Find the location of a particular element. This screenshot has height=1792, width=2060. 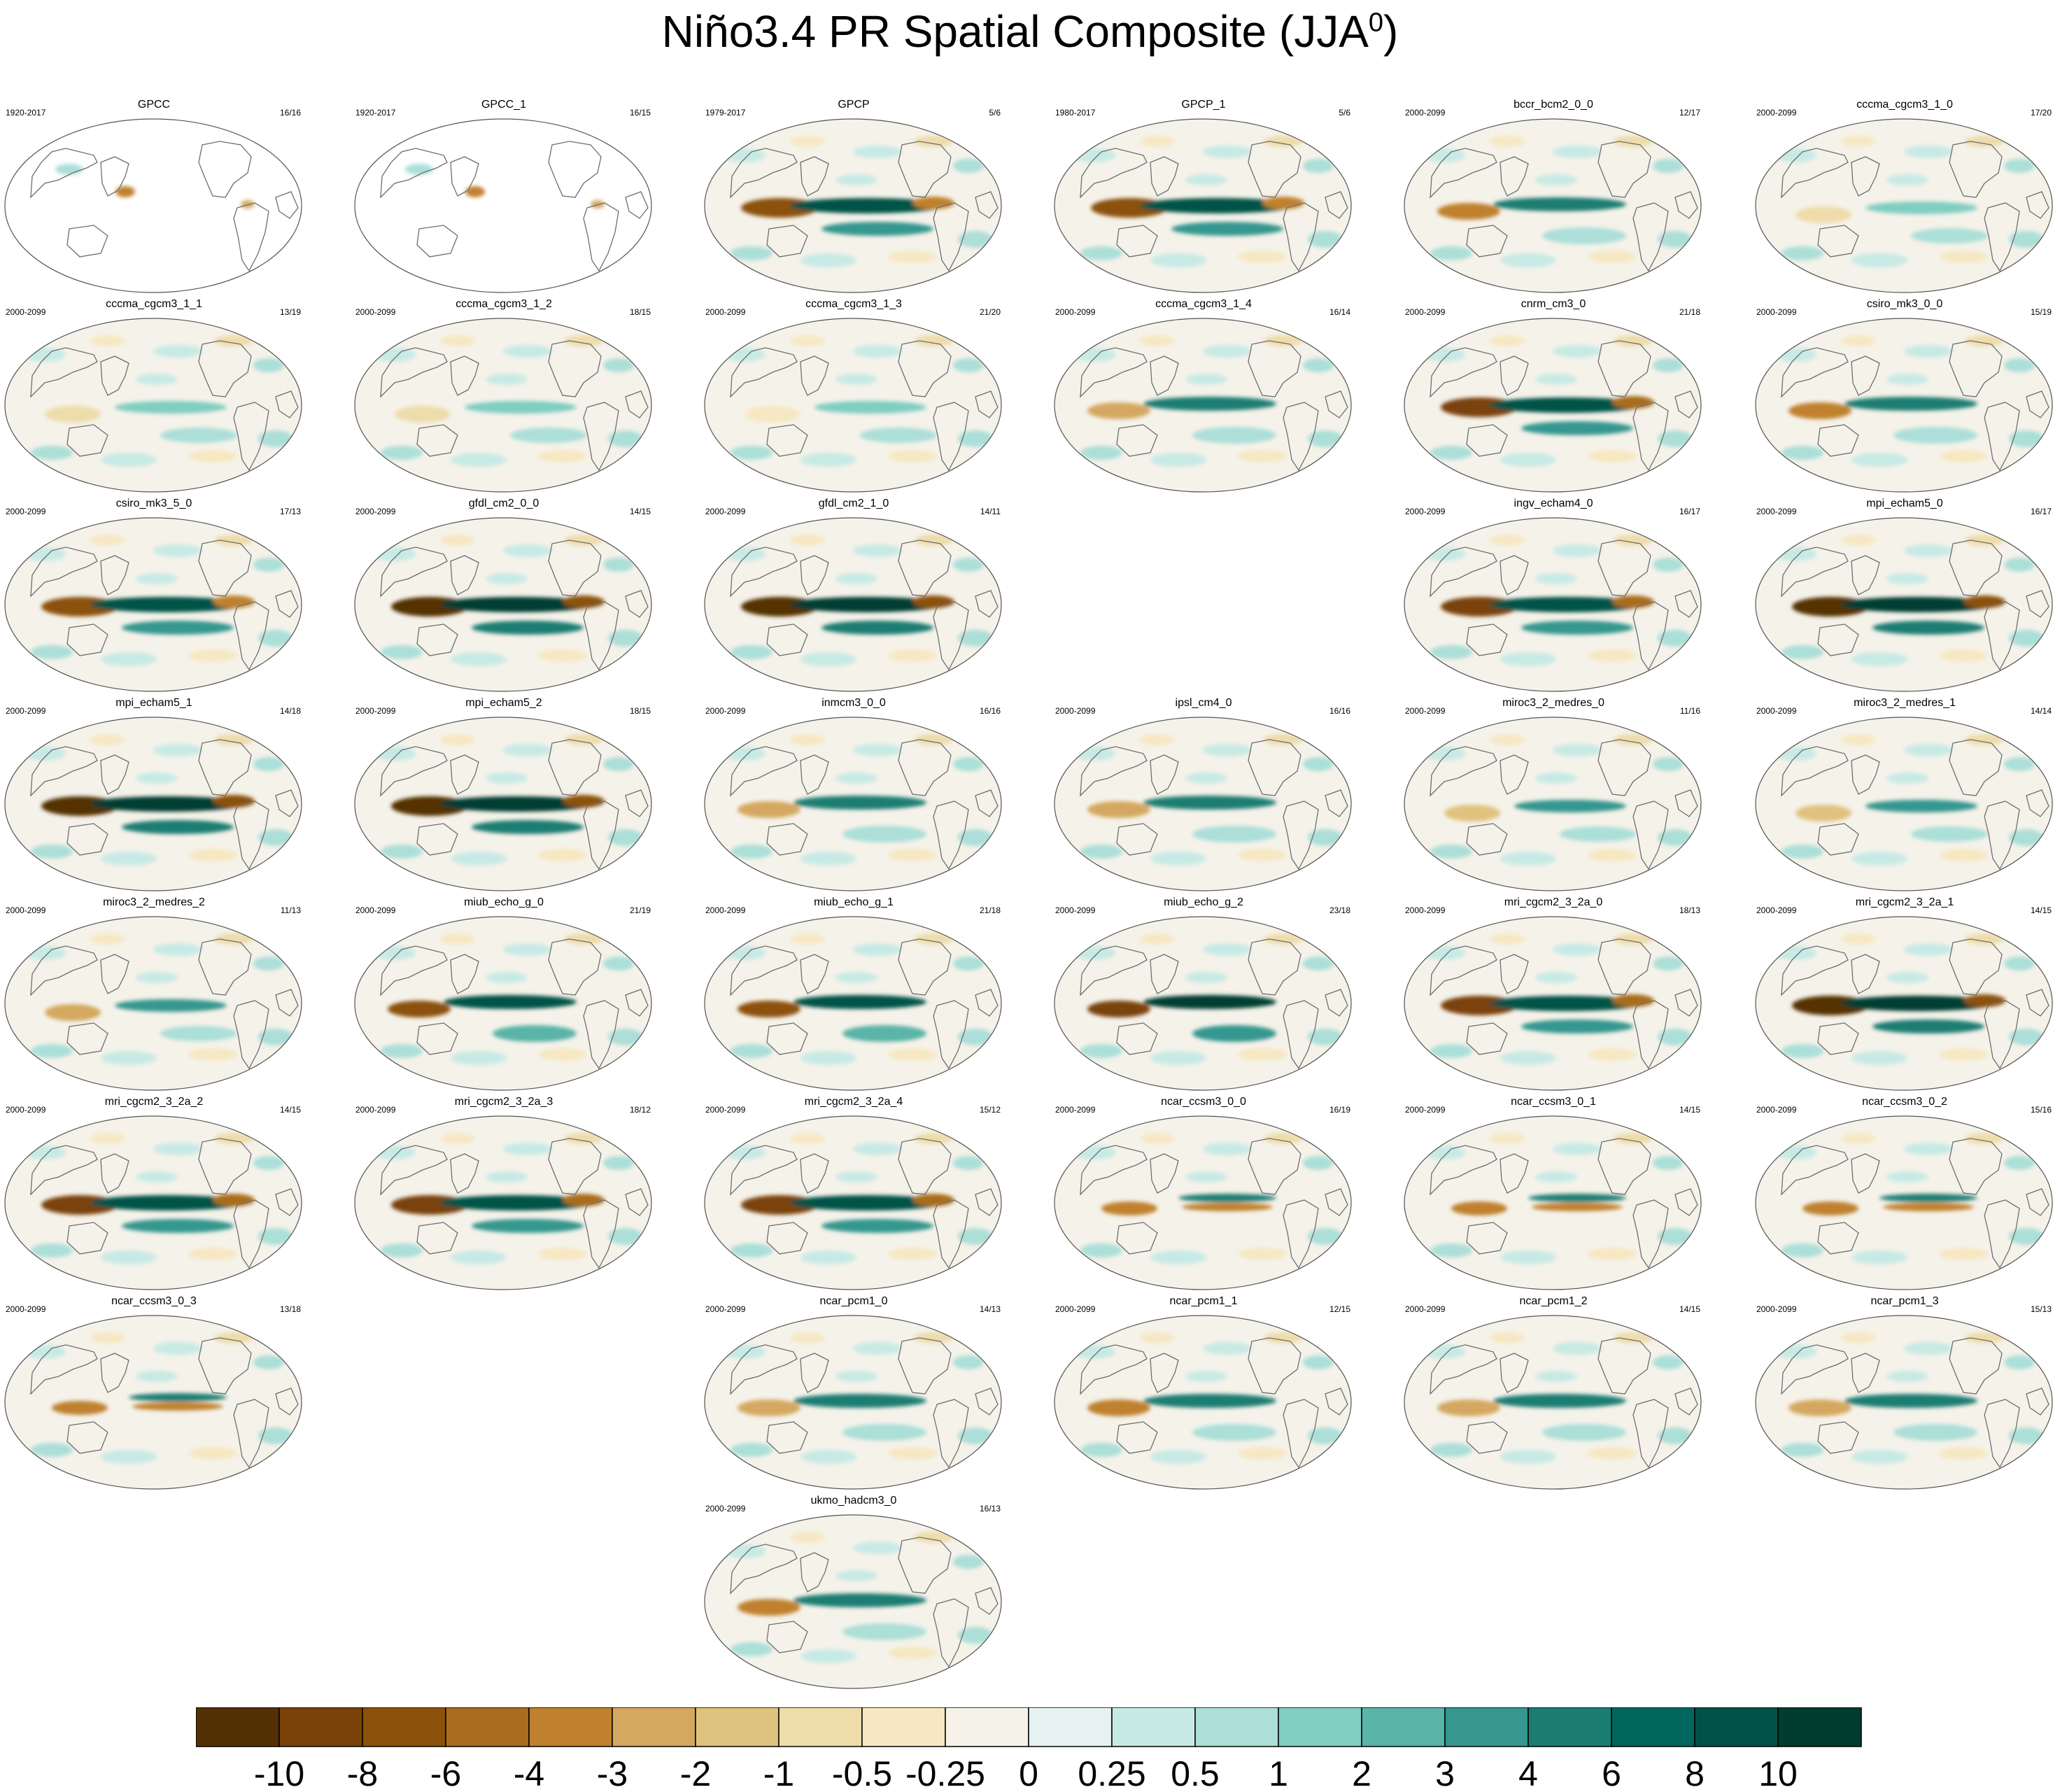

map-panel: gfdl_cm2_1_0 2000-2099 14/11 is located at coordinates (854, 595).